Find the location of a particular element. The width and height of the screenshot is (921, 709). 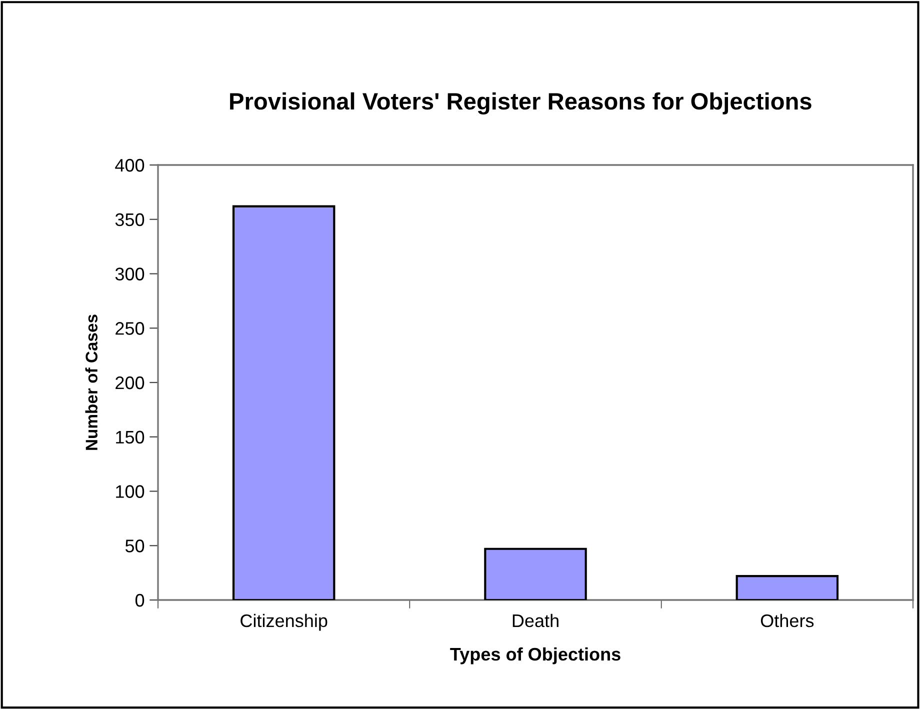

y-tick-label: 400 is located at coordinates (129, 165).